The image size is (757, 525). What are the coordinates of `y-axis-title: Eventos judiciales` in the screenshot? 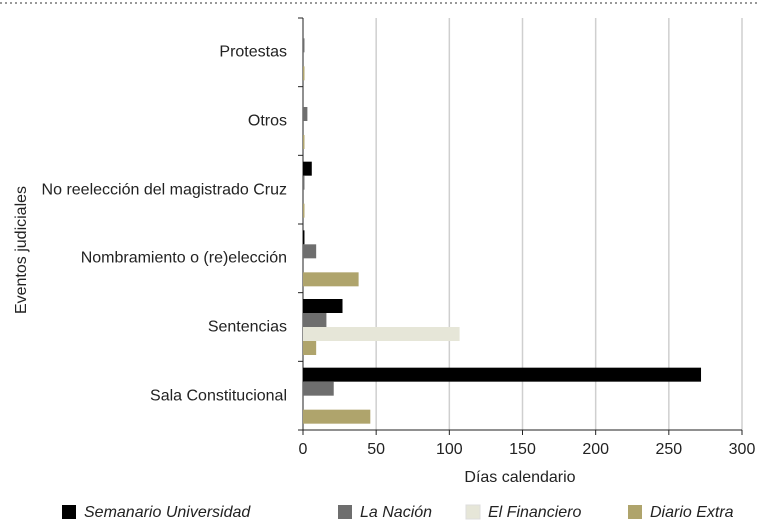 It's located at (21, 250).